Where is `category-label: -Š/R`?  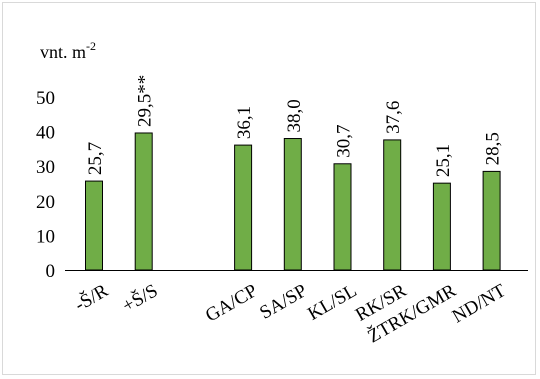 category-label: -Š/R is located at coordinates (91, 297).